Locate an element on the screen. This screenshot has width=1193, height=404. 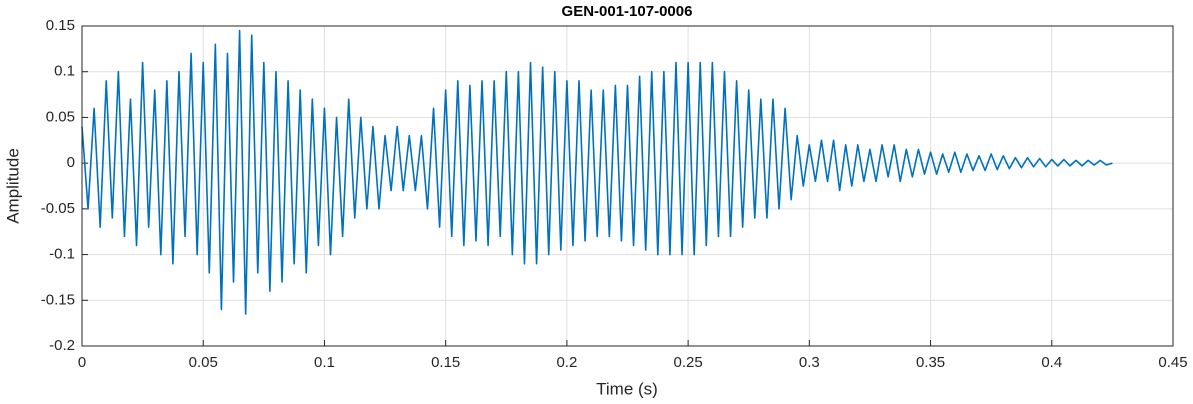
x-tick-label: 0.1 is located at coordinates (324, 362).